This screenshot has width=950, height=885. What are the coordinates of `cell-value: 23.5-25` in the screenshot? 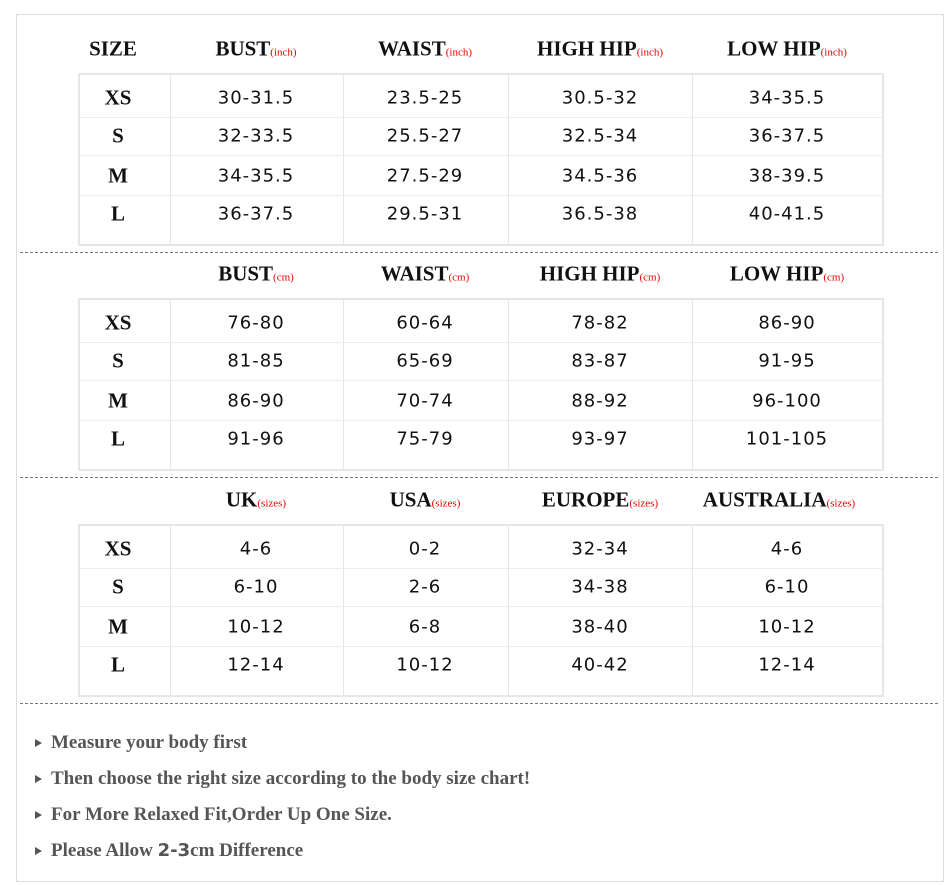 It's located at (425, 98).